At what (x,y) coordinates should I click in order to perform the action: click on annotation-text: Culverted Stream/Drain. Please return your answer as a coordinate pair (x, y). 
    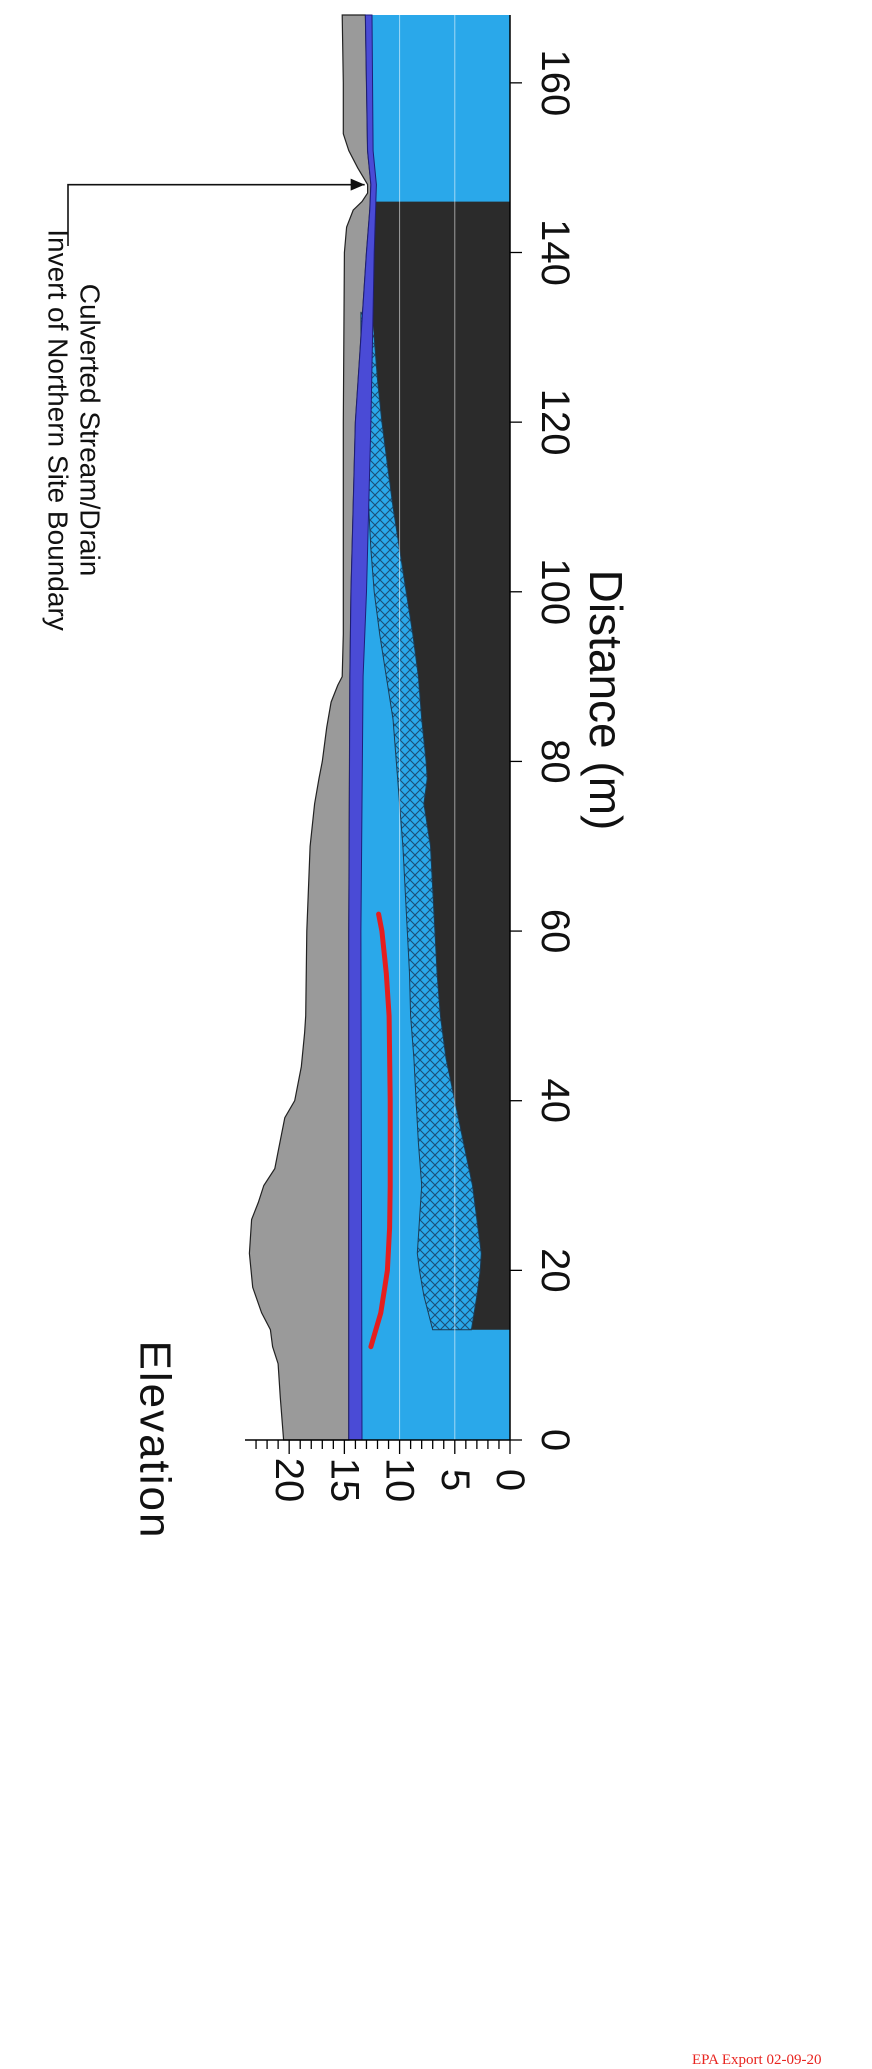
    Looking at the image, I should click on (90, 430).